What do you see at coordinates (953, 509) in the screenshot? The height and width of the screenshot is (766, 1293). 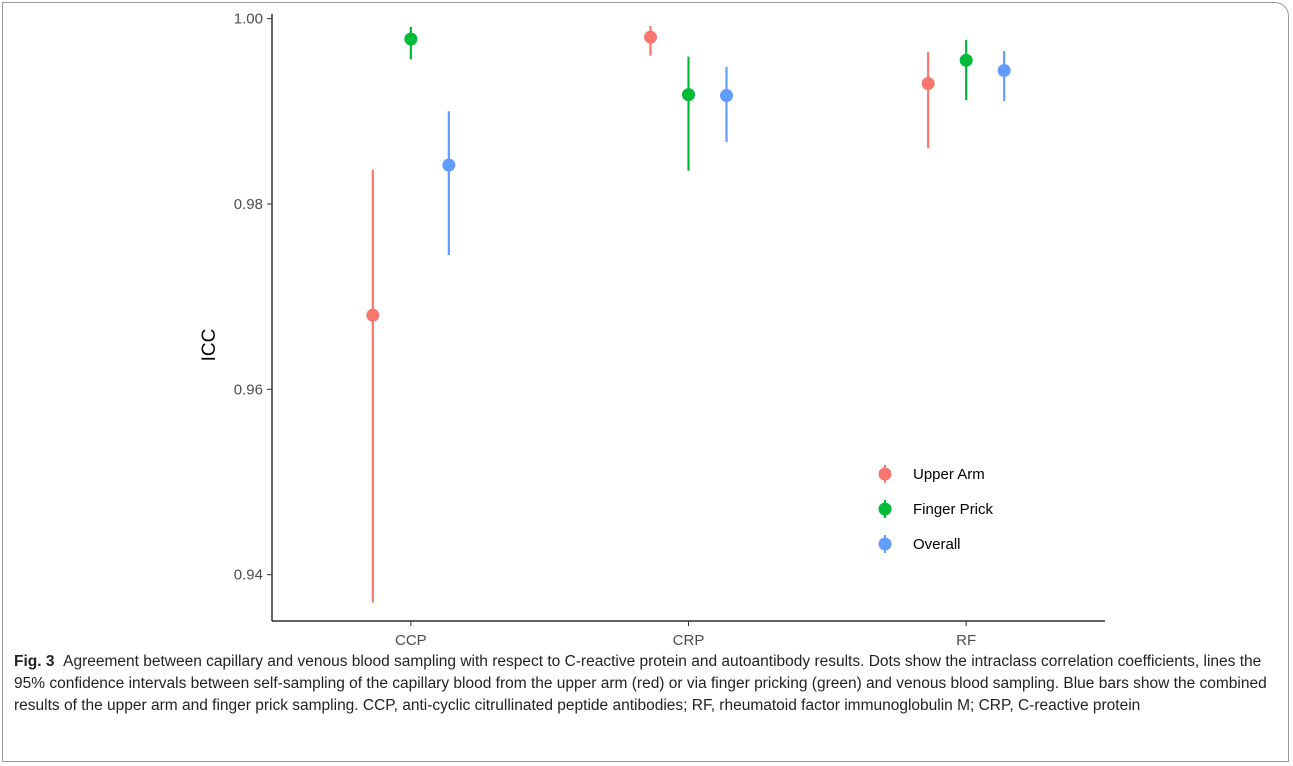 I see `legend-label-finger-prick: Finger Prick` at bounding box center [953, 509].